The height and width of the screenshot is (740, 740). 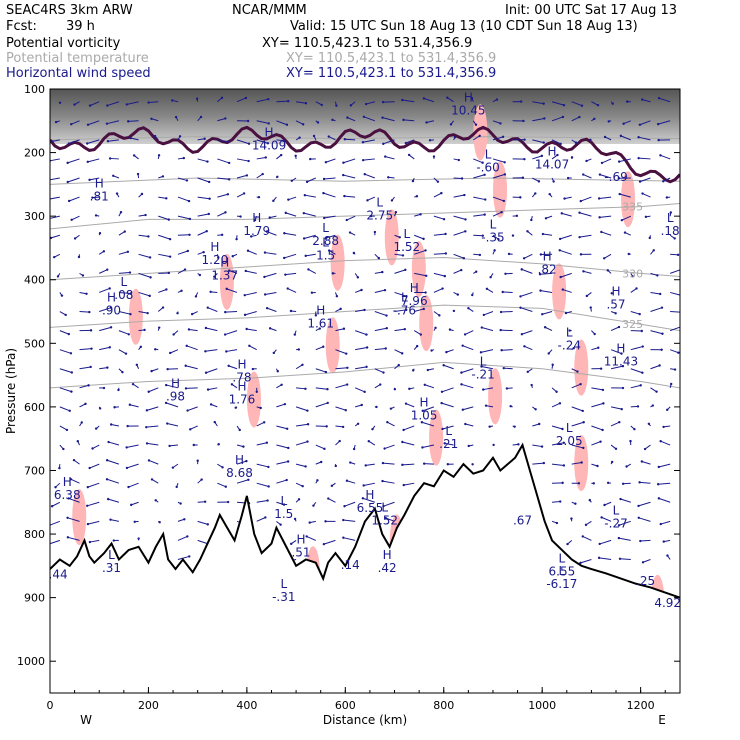 What do you see at coordinates (241, 364) in the screenshot?
I see `extremum-type: H` at bounding box center [241, 364].